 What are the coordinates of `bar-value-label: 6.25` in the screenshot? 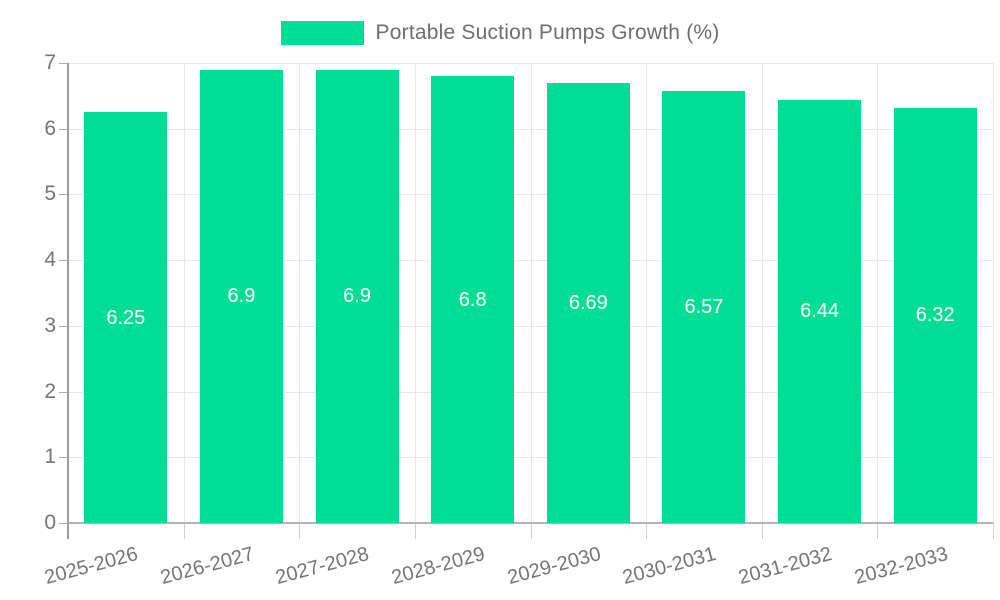 It's located at (126, 317).